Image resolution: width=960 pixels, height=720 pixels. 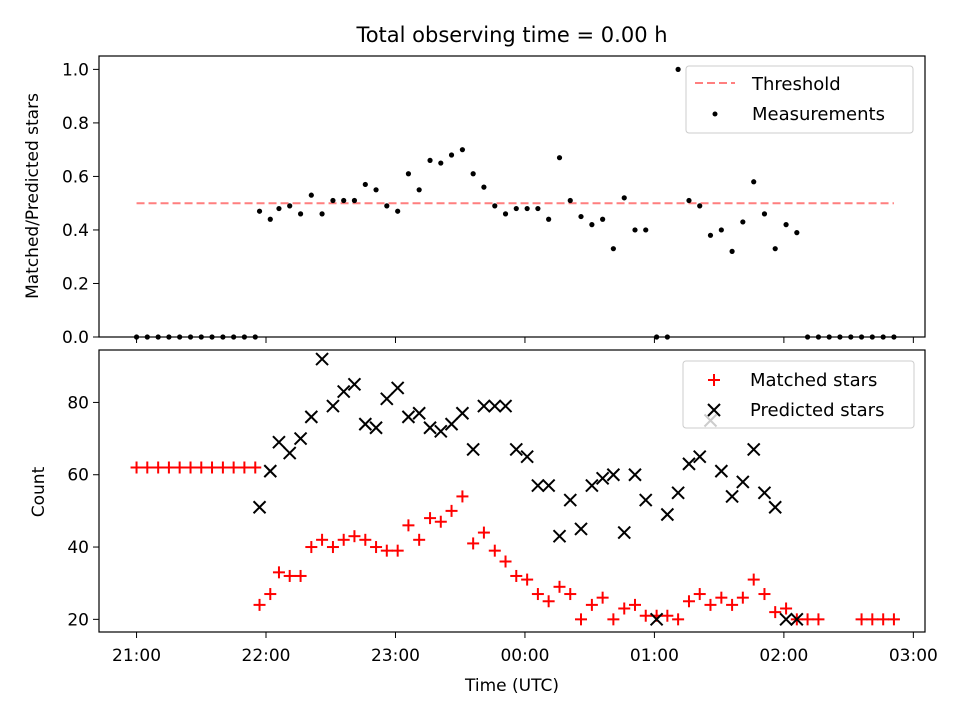 I want to click on y-tick-label: 40, so click(x=78, y=548).